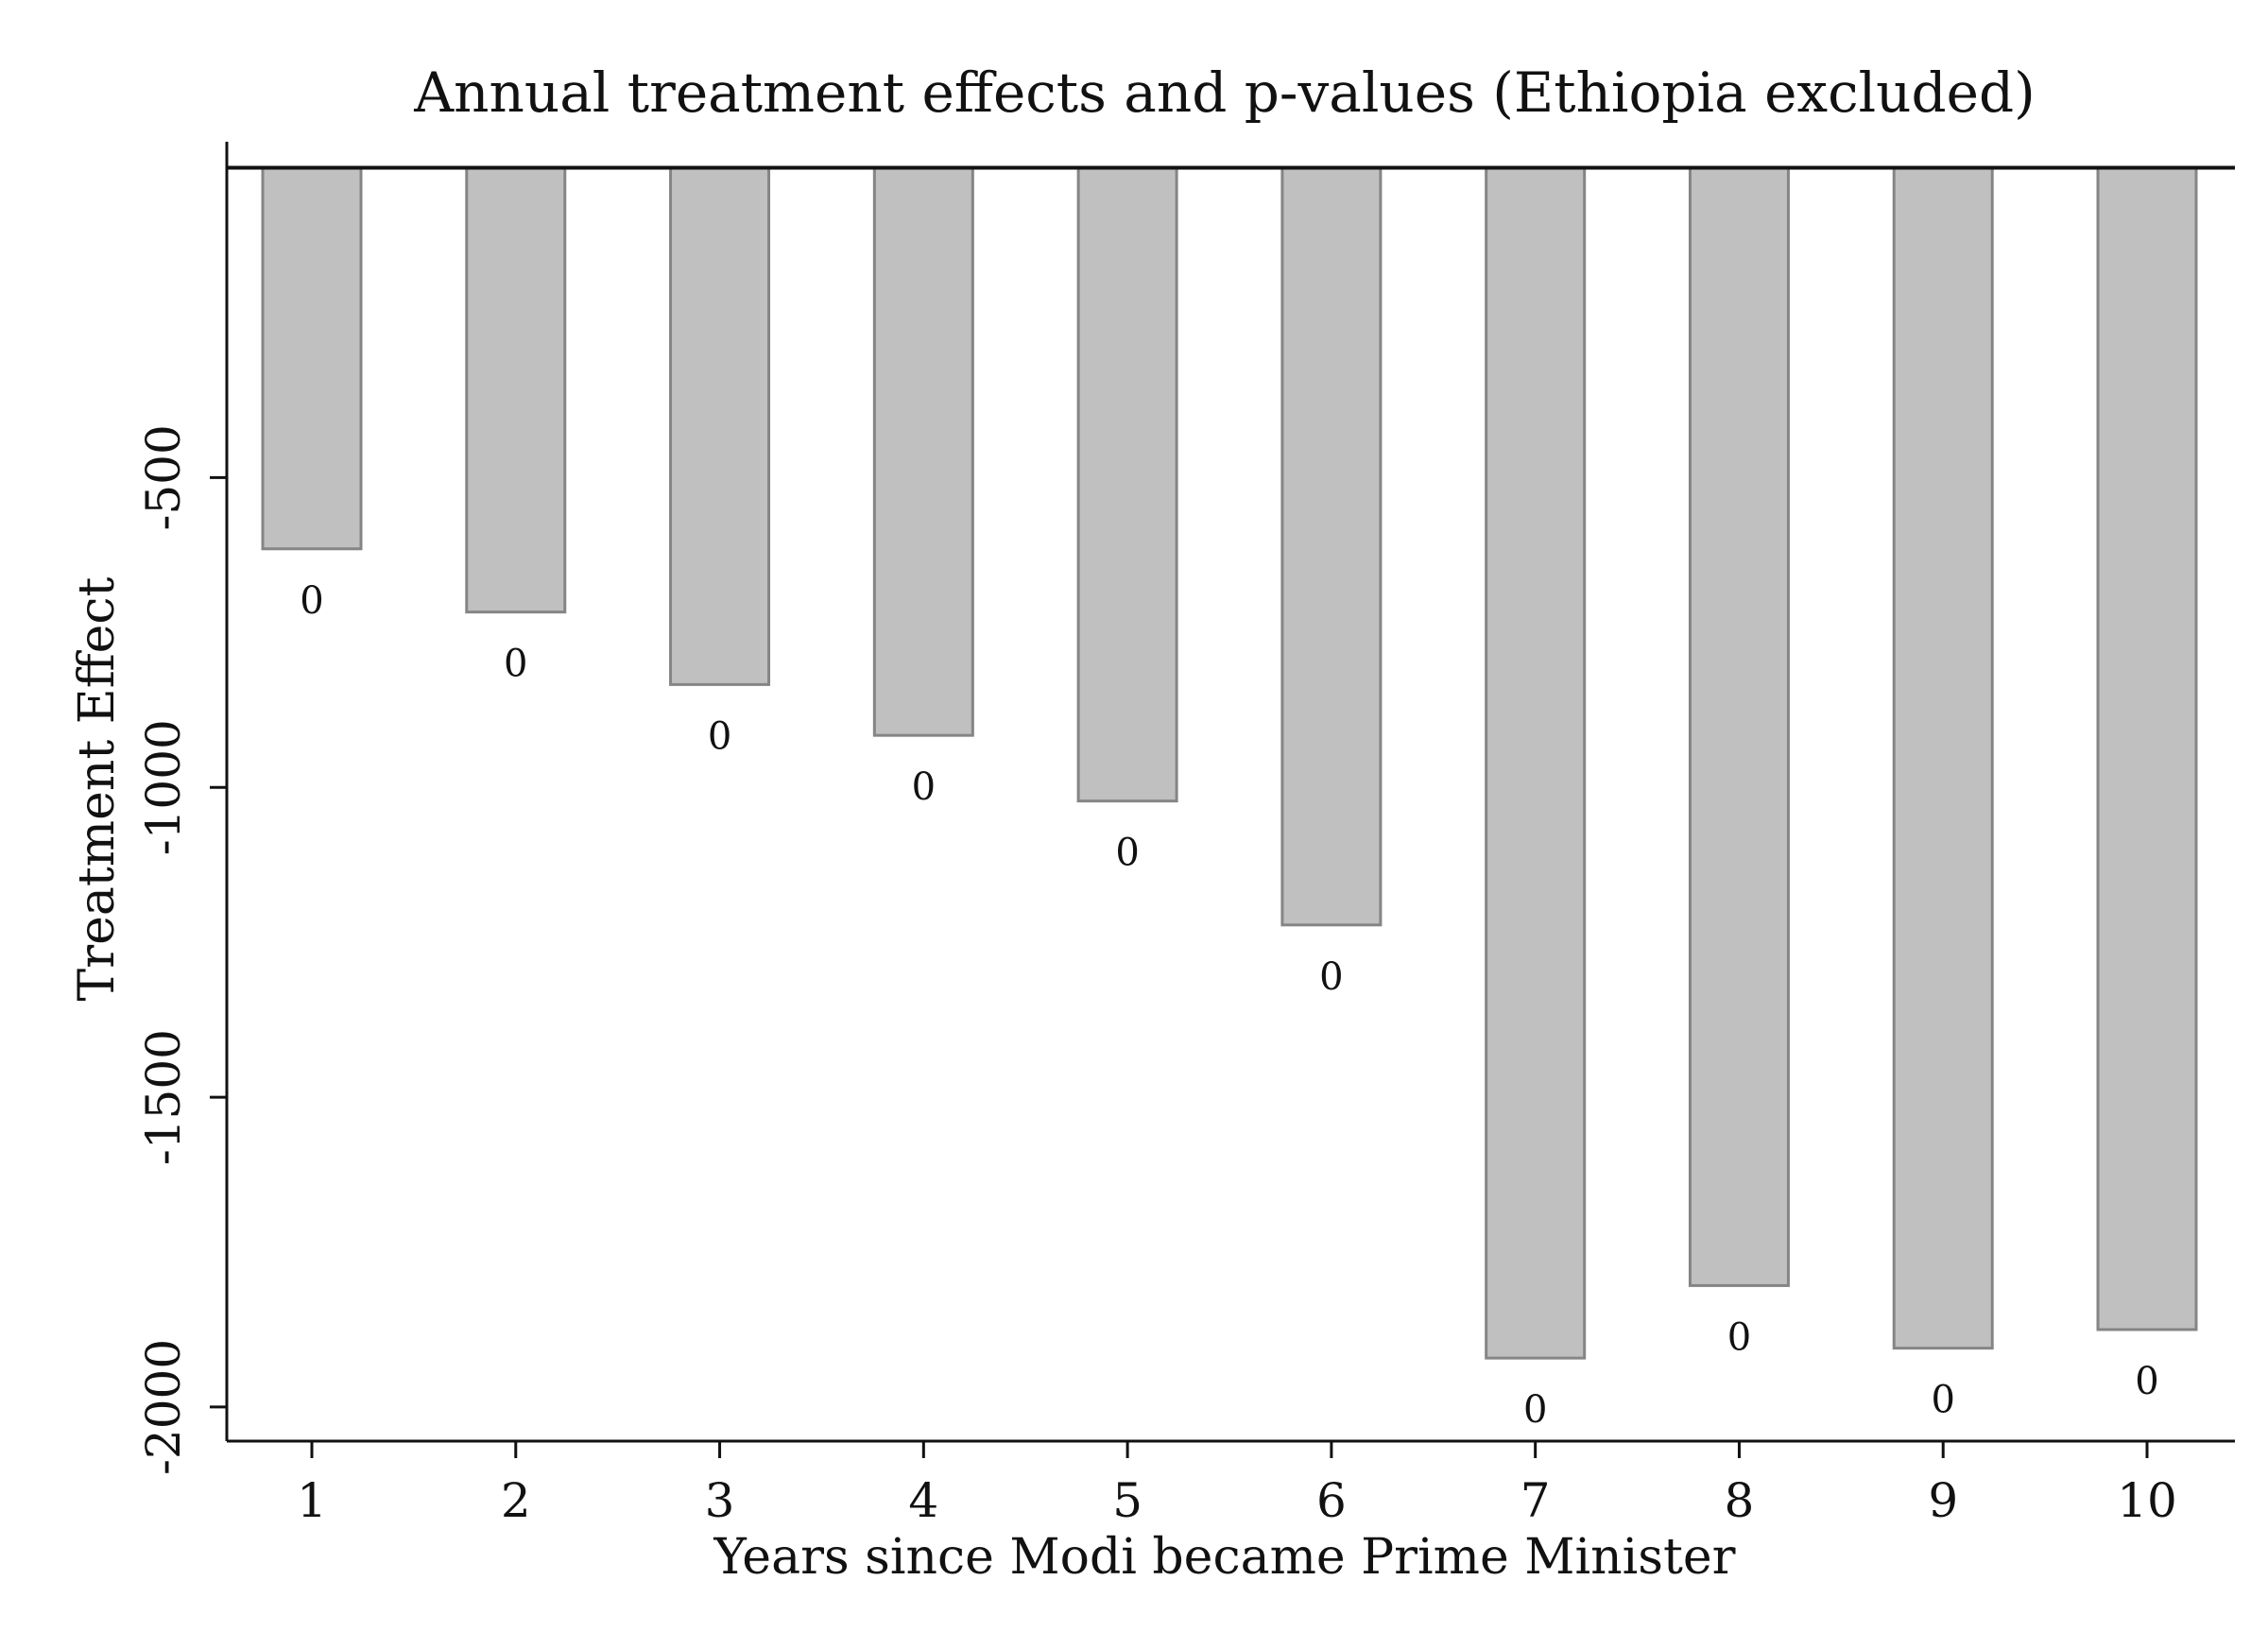 This screenshot has width=2268, height=1649. What do you see at coordinates (923, 1501) in the screenshot?
I see `x-tick-label: 4` at bounding box center [923, 1501].